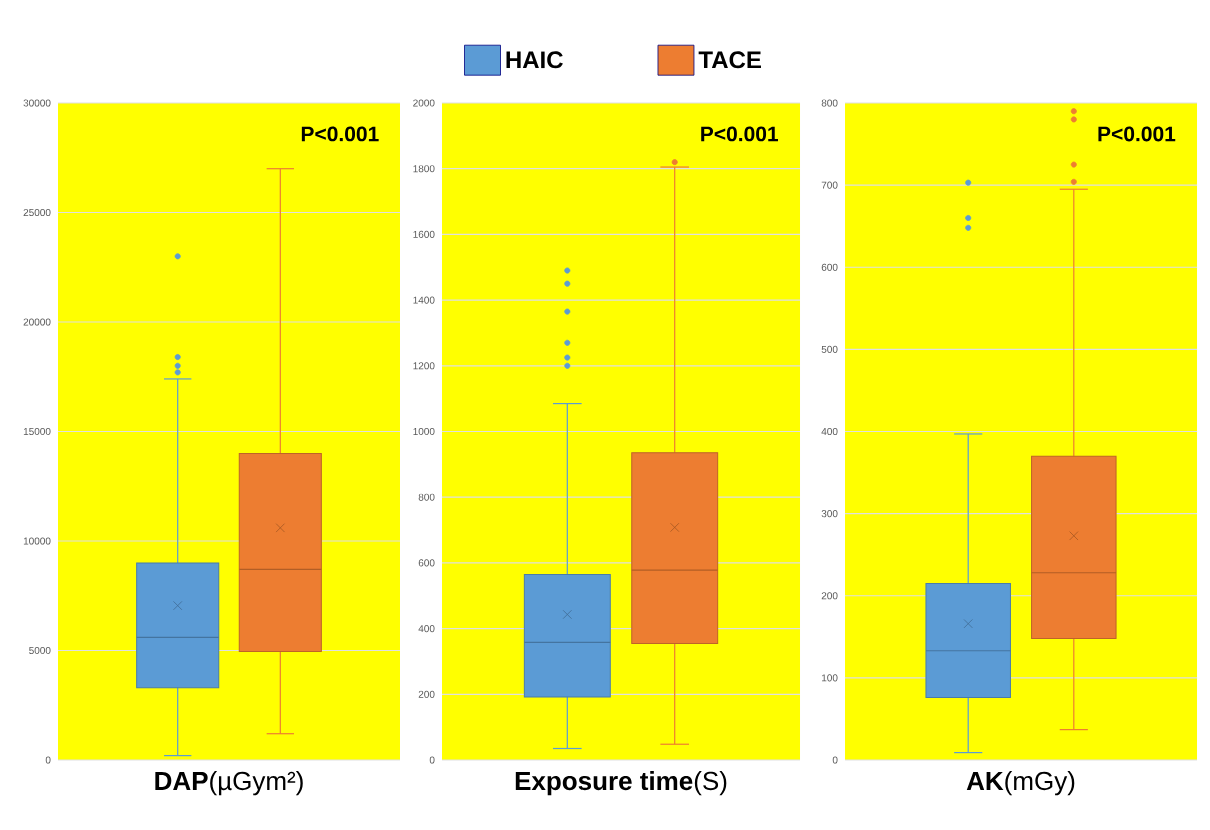  I want to click on y-tick-label: 100, so click(830, 678).